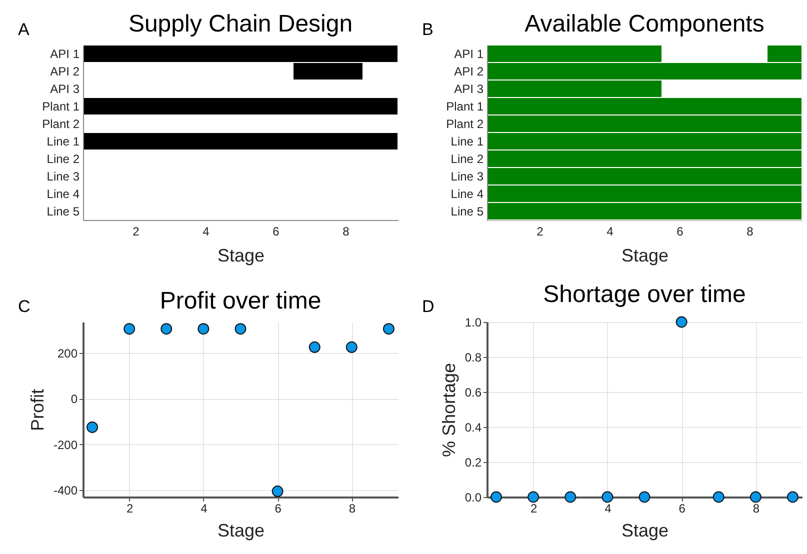 This screenshot has height=554, width=807. I want to click on y-tick-label: 0.4, so click(473, 427).